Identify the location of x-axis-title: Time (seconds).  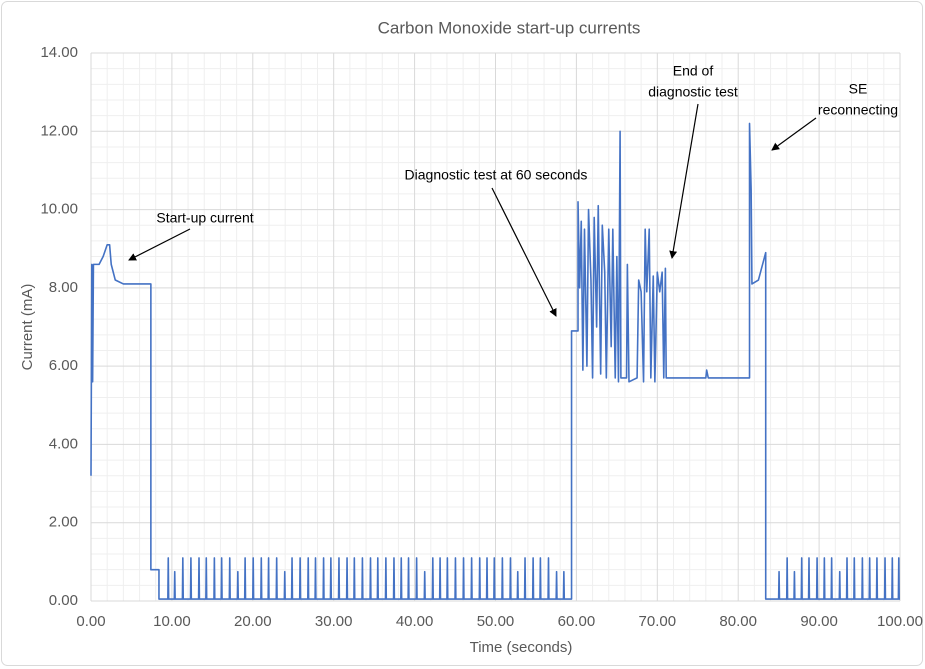
(521, 647).